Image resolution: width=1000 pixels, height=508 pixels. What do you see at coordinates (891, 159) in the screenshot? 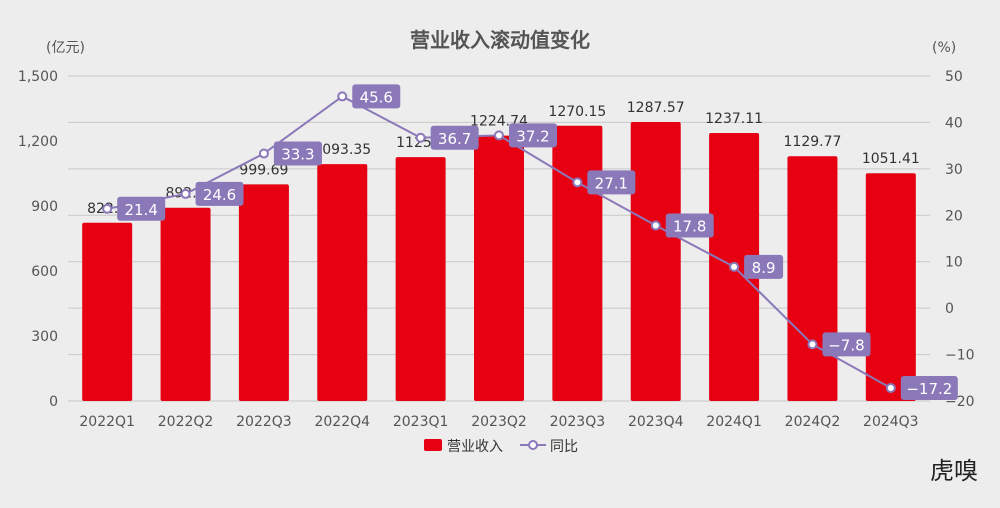
I see `bar-value-label: 1051.41` at bounding box center [891, 159].